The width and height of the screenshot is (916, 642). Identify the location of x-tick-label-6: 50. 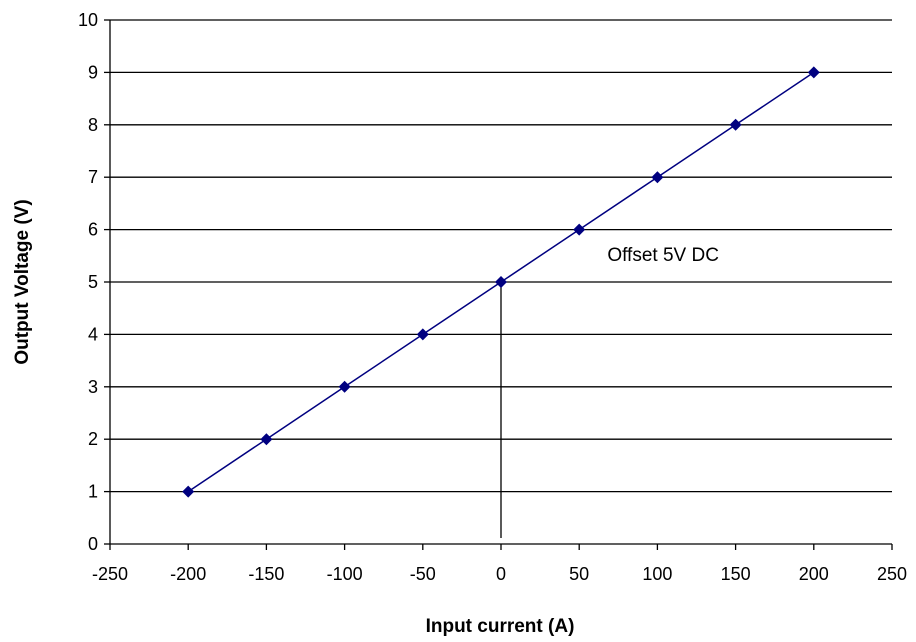
(579, 574).